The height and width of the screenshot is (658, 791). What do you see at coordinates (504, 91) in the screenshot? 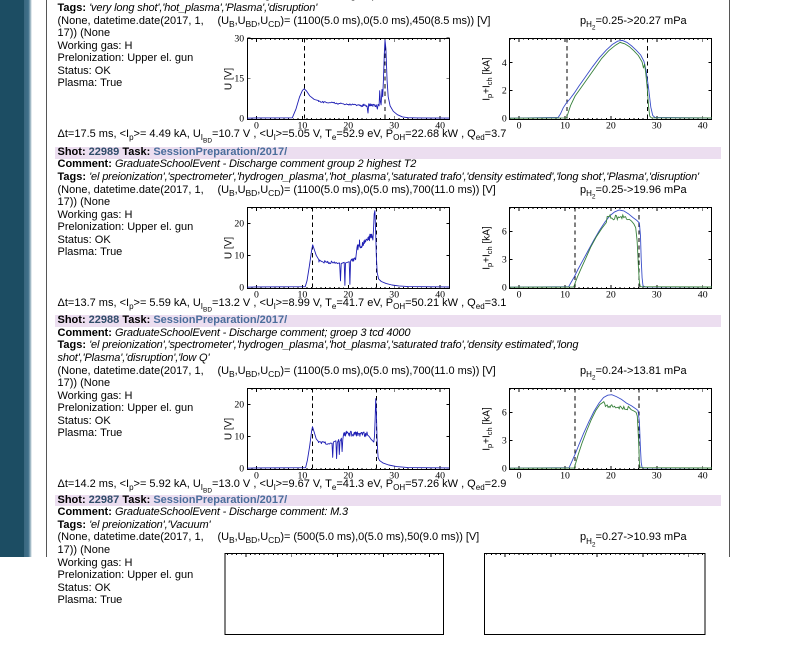
I see `svg-text: 2` at bounding box center [504, 91].